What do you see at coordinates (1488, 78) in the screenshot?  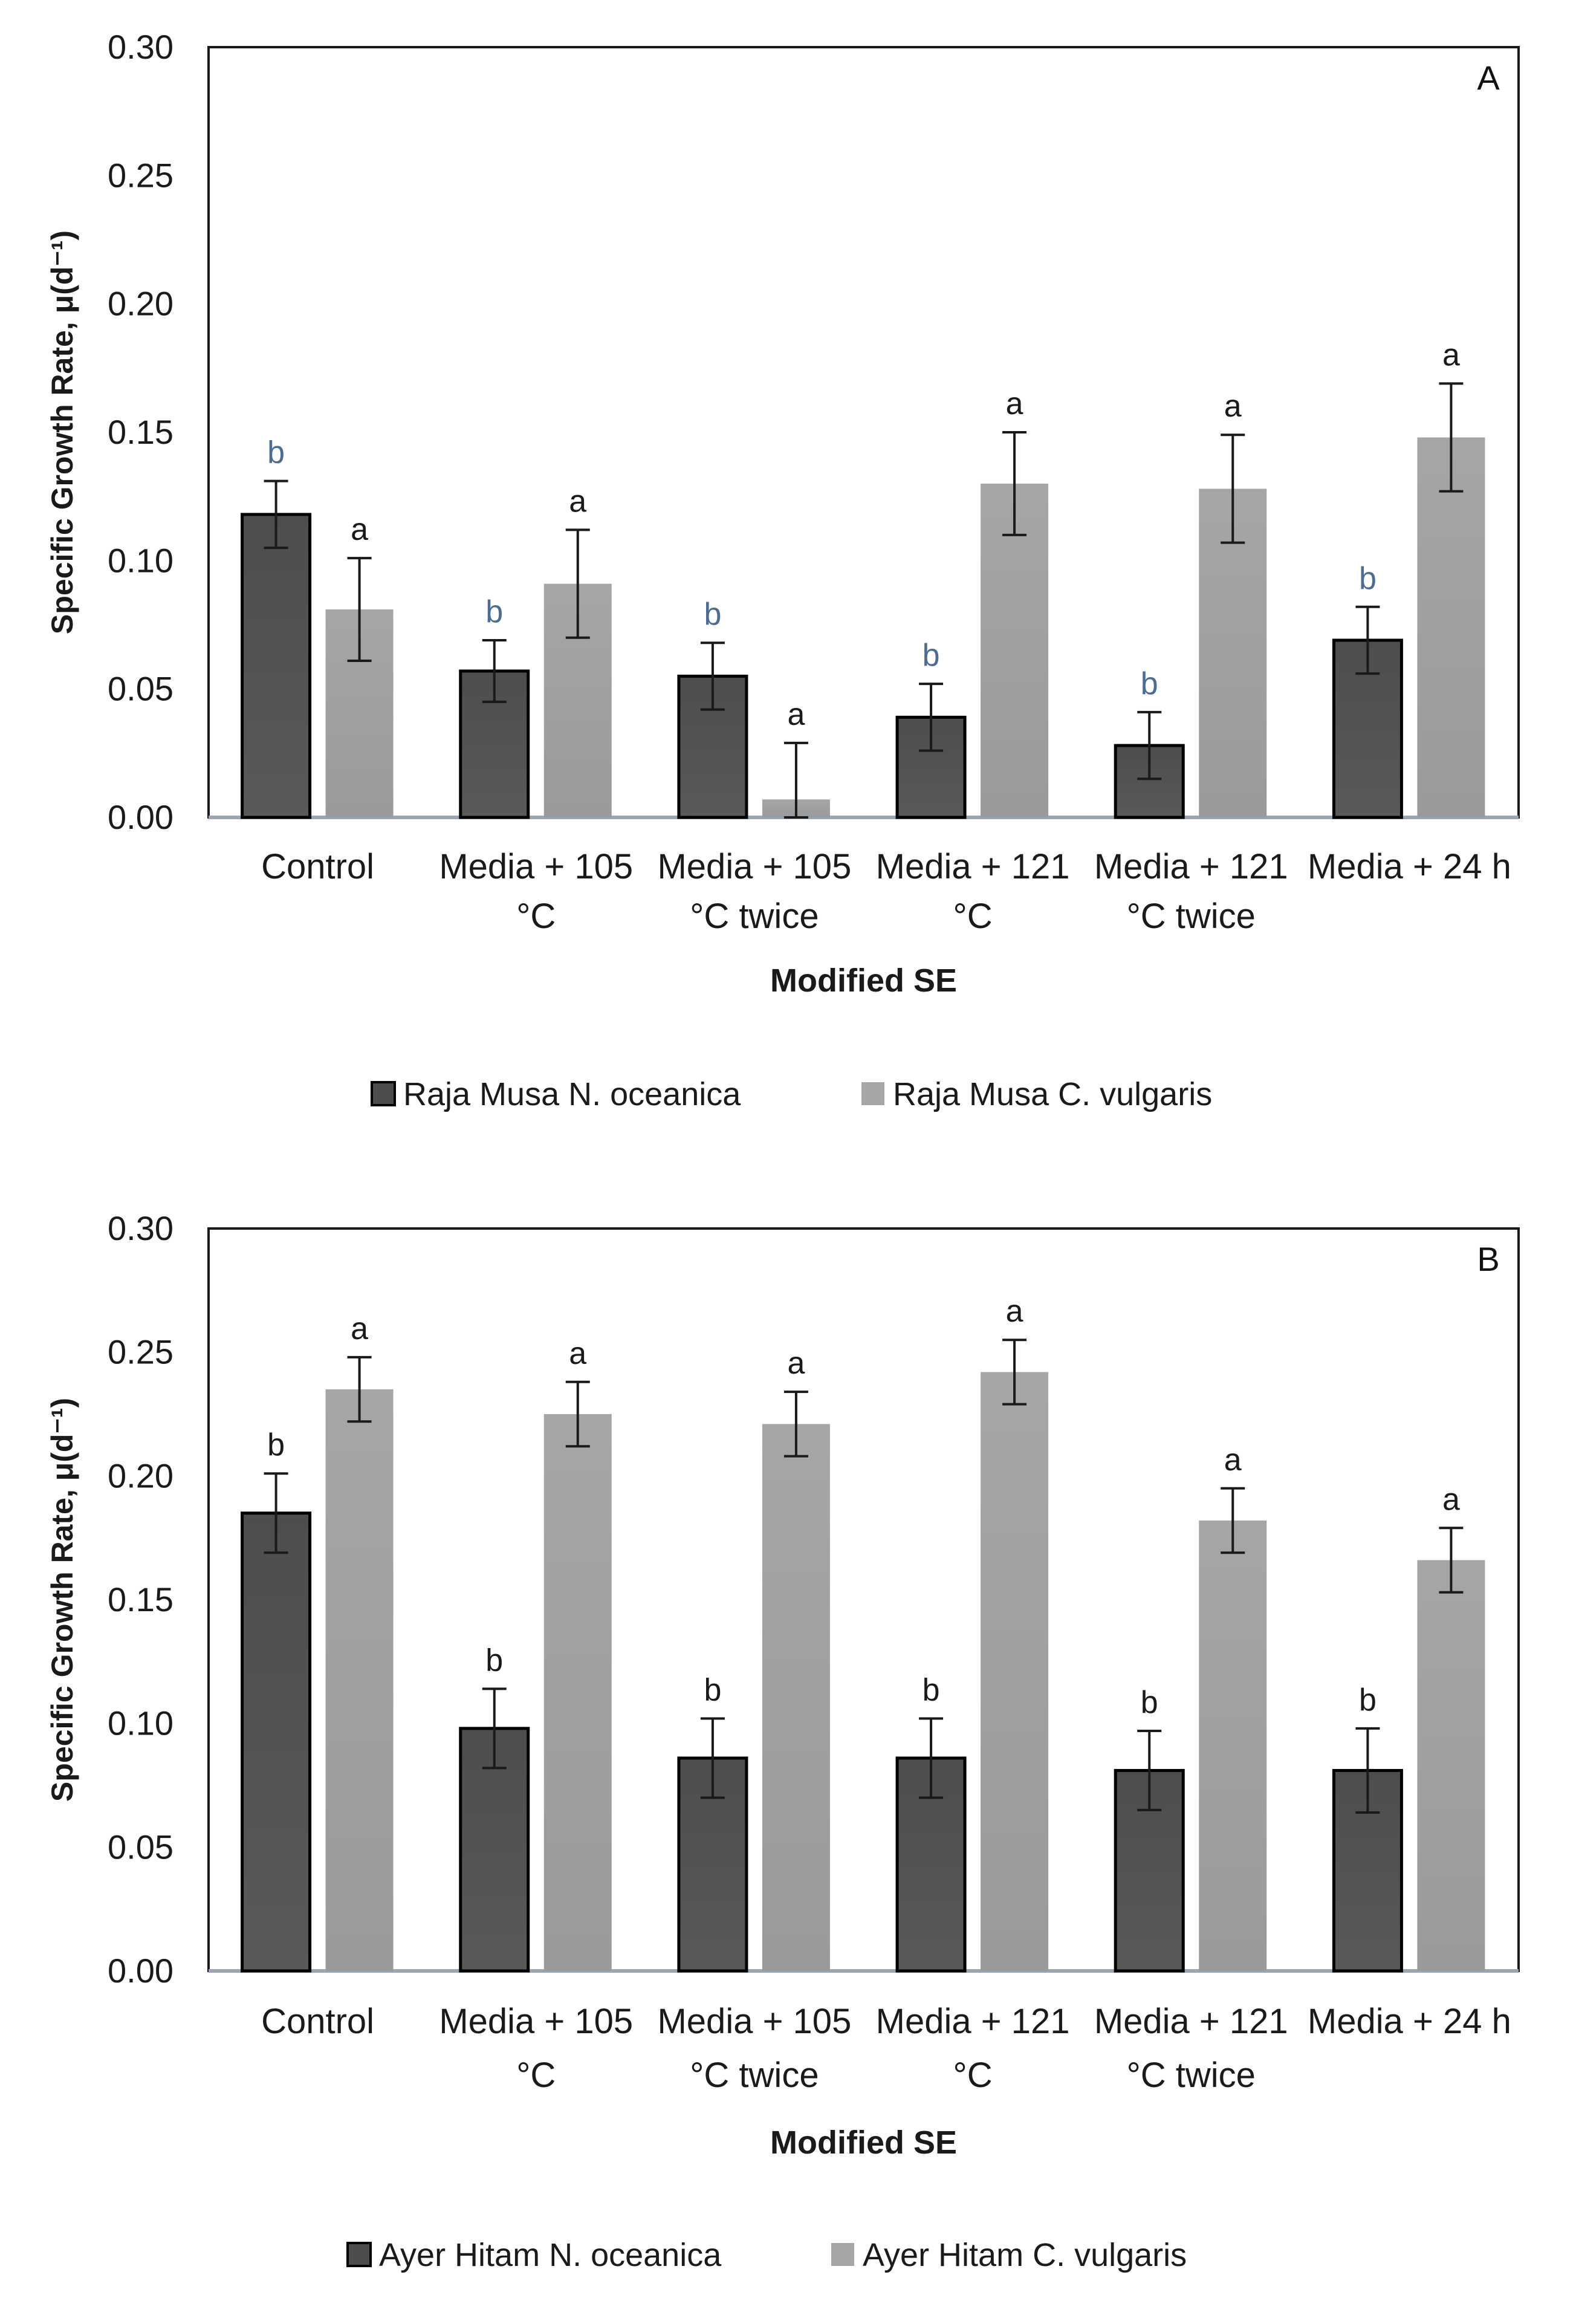 I see `panel-label: A` at bounding box center [1488, 78].